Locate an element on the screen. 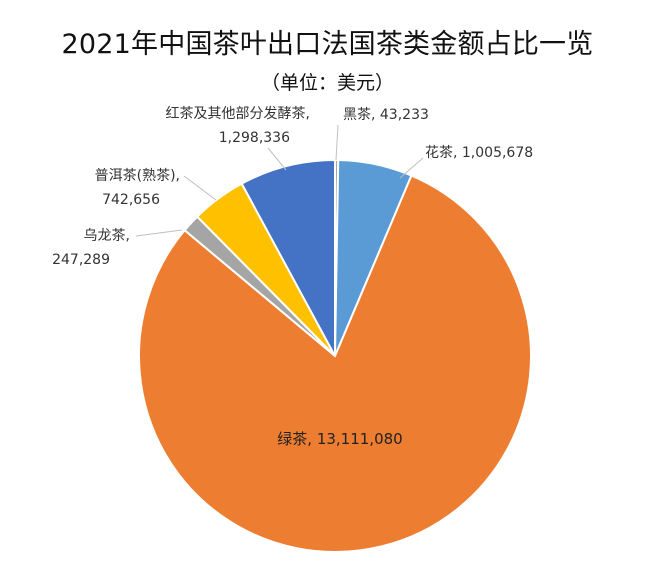  chart-subtitle: （单位：美元） is located at coordinates (327, 83).